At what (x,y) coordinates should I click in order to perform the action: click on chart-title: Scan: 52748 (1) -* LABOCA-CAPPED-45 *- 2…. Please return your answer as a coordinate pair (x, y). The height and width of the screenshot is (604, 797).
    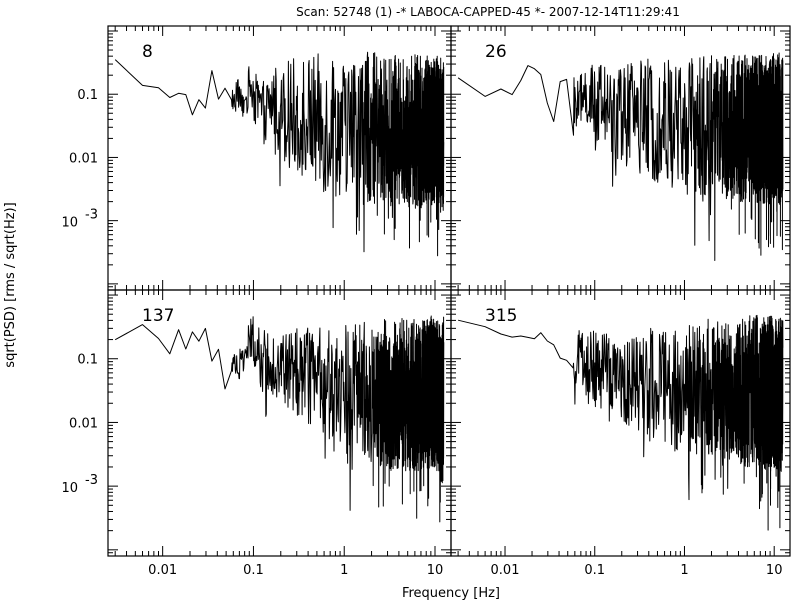
    Looking at the image, I should click on (488, 12).